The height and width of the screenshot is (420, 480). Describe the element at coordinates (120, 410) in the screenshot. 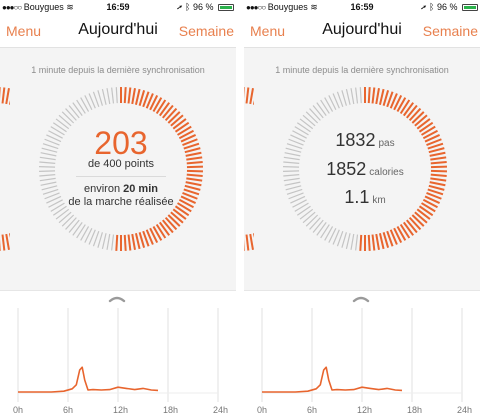

I see `timeline-tick-label: 12h` at that location.